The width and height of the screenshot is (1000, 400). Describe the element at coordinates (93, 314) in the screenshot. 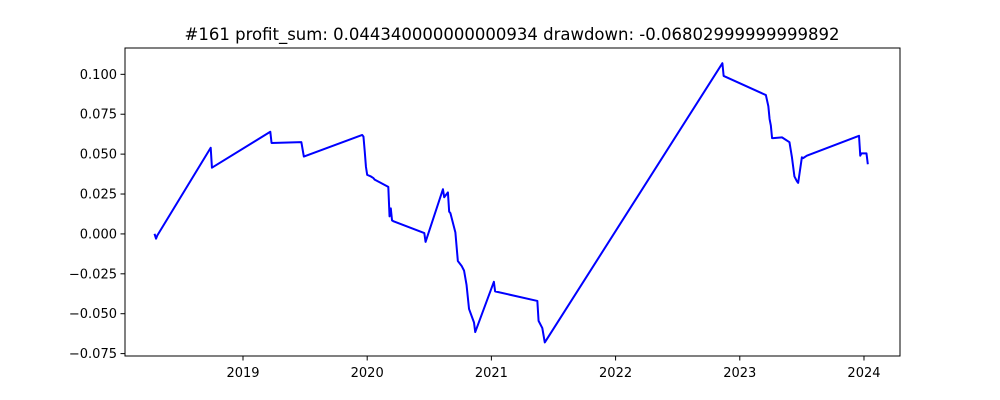

I see `y-tick-label: −0.050` at that location.